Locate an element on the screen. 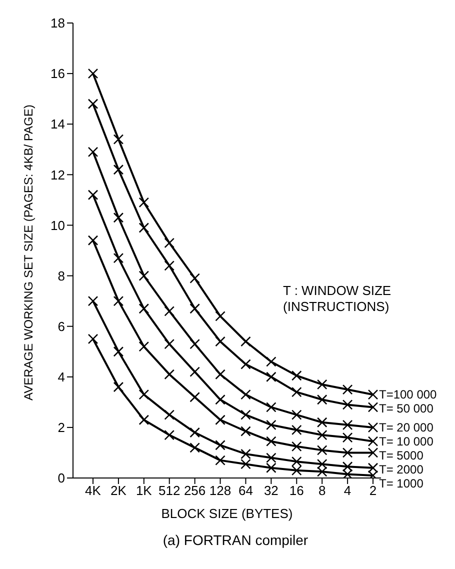 This screenshot has width=455, height=569. x-tick-label: 1K is located at coordinates (144, 490).